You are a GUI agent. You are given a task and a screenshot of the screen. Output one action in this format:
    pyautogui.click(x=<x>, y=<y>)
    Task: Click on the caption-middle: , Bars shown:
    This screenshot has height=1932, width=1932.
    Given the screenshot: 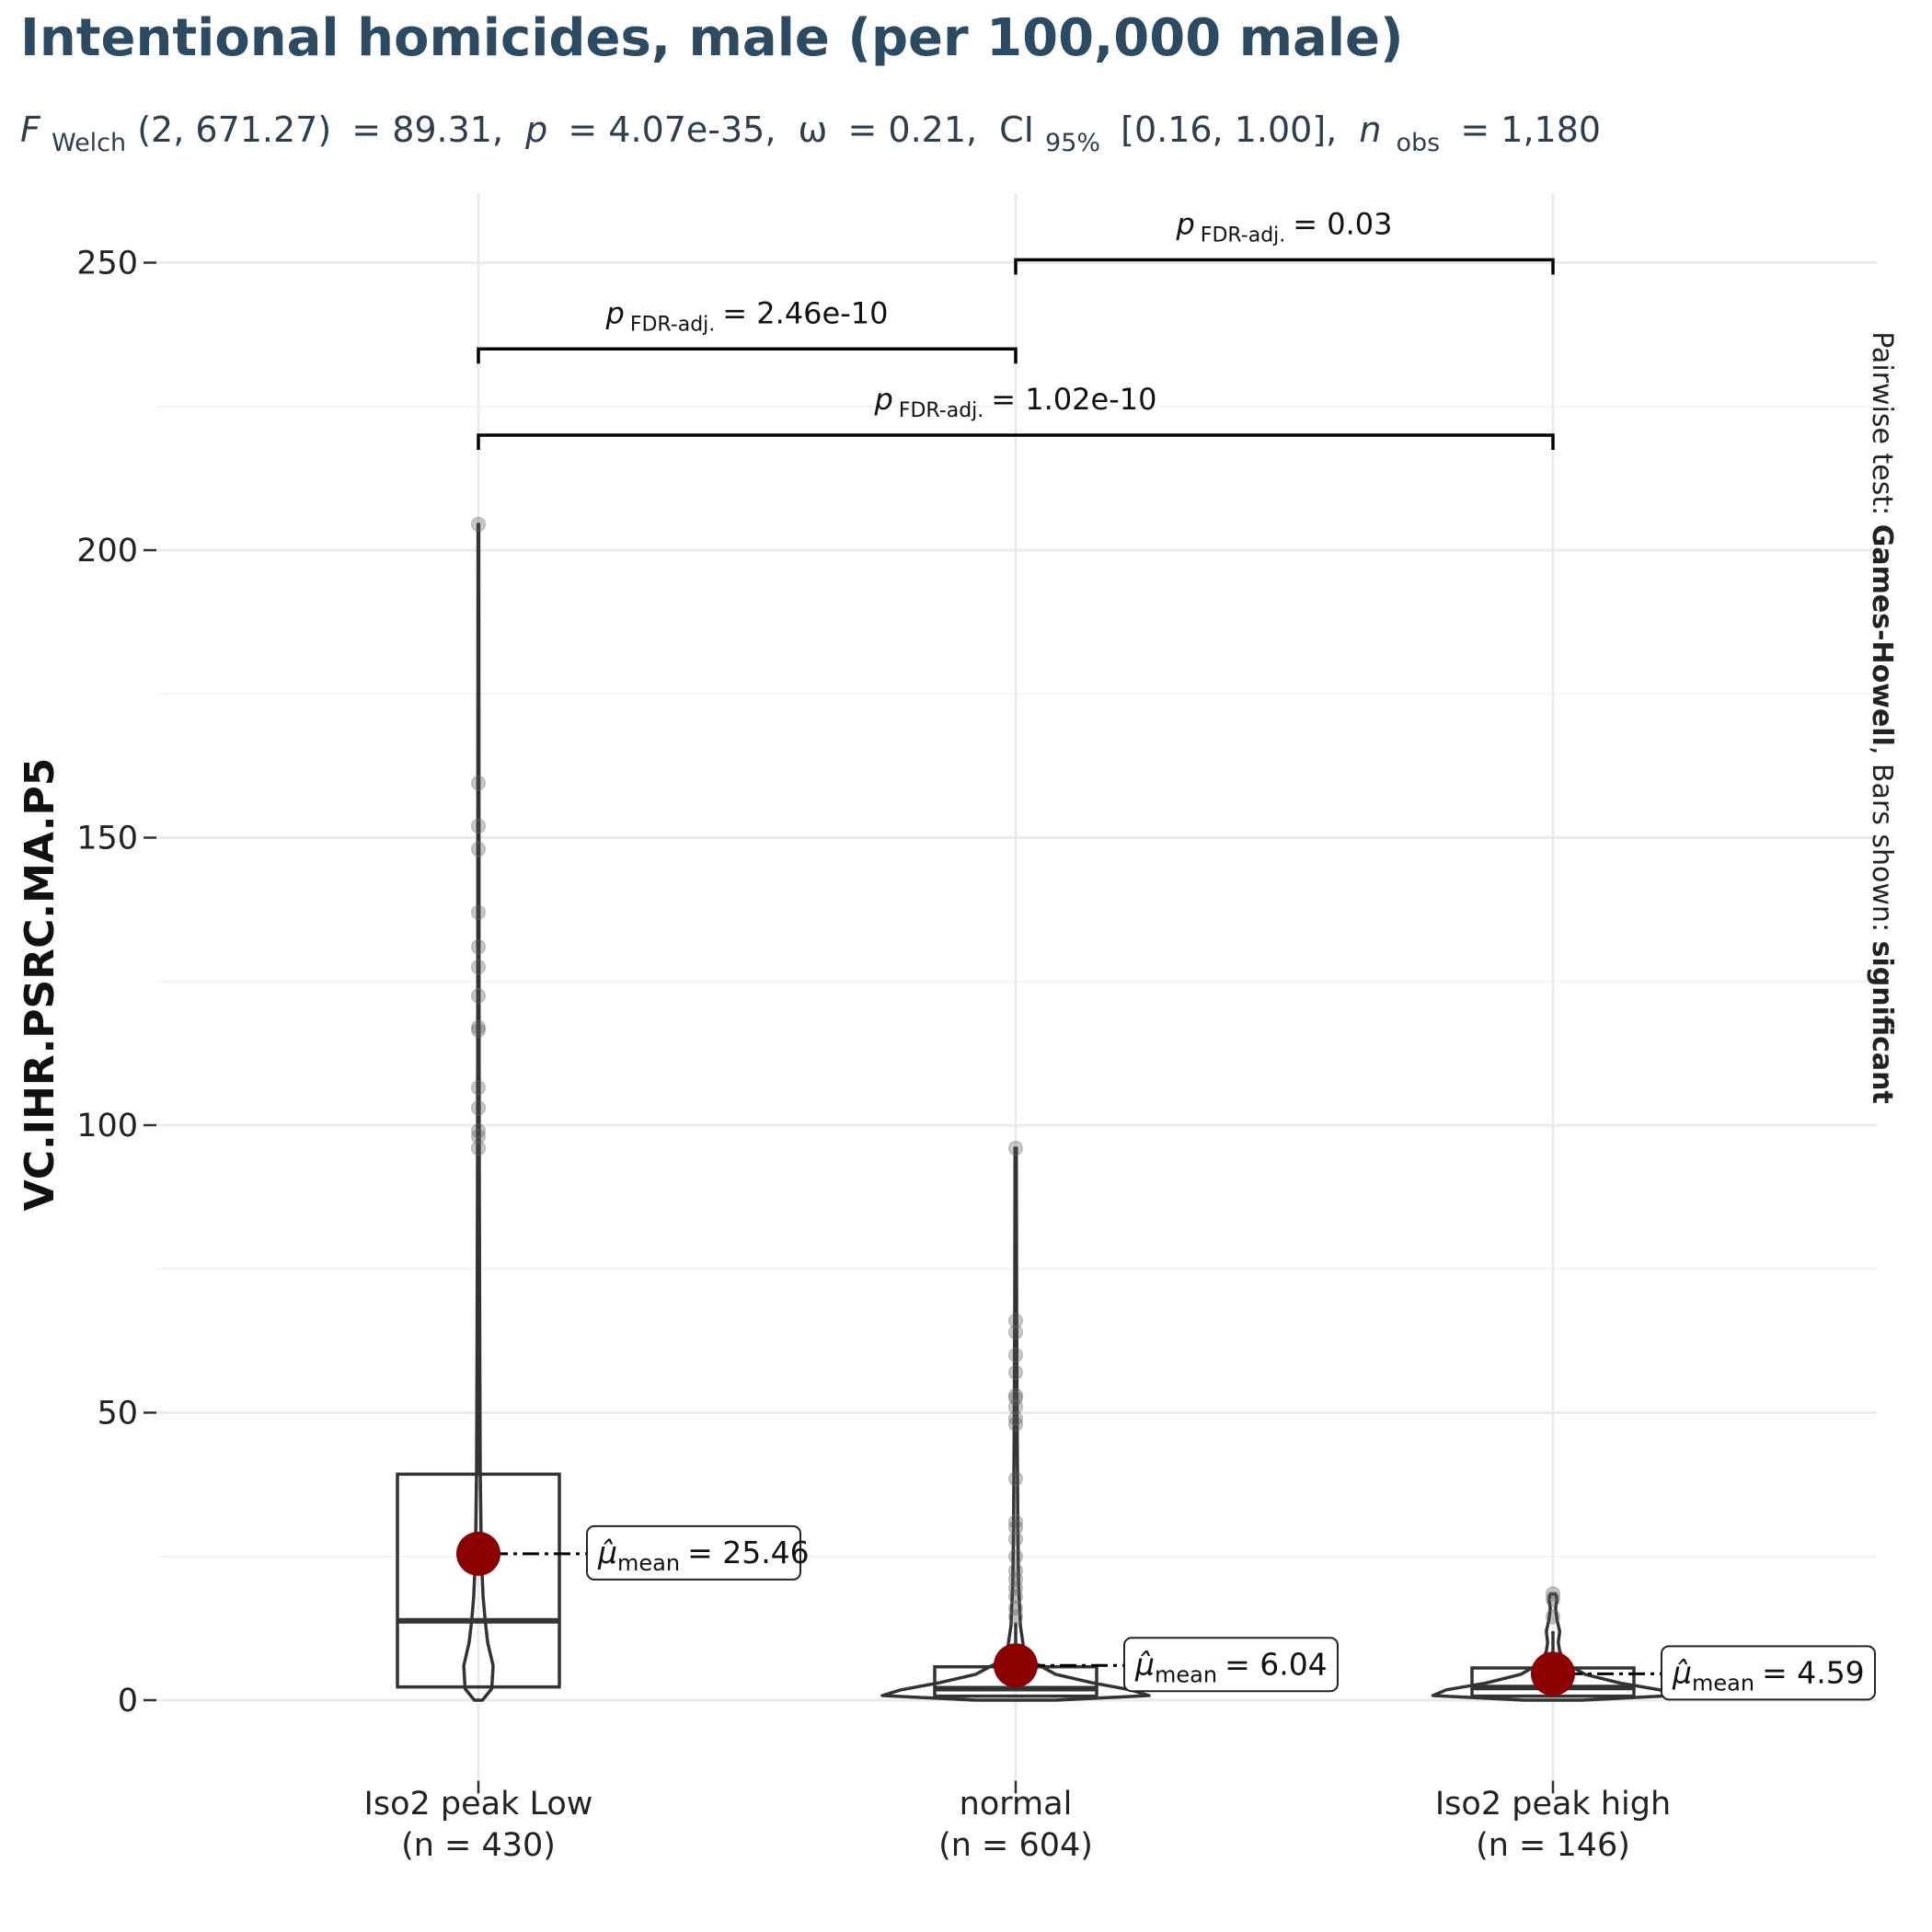 What is the action you would take?
    pyautogui.click(x=1882, y=843)
    